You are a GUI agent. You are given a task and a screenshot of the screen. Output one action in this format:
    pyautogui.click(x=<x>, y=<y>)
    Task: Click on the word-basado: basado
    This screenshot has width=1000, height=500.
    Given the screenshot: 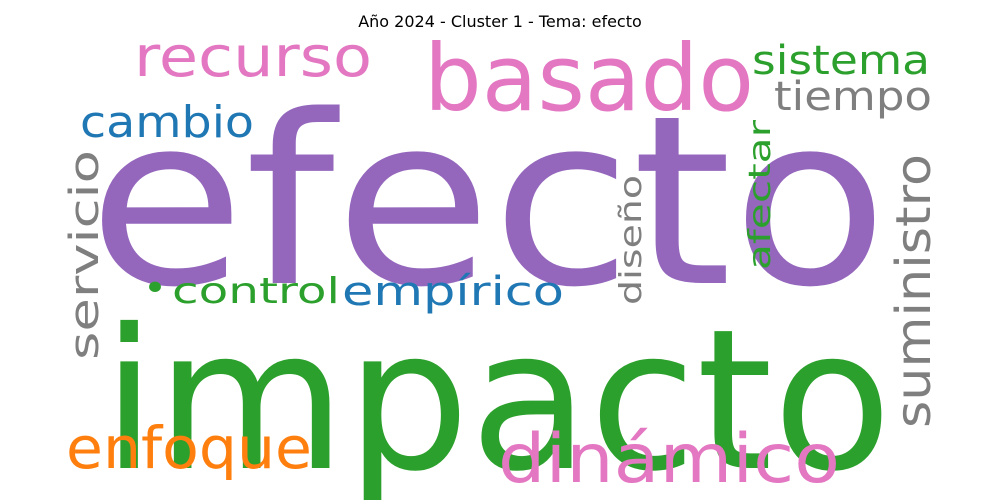 What is the action you would take?
    pyautogui.click(x=589, y=78)
    